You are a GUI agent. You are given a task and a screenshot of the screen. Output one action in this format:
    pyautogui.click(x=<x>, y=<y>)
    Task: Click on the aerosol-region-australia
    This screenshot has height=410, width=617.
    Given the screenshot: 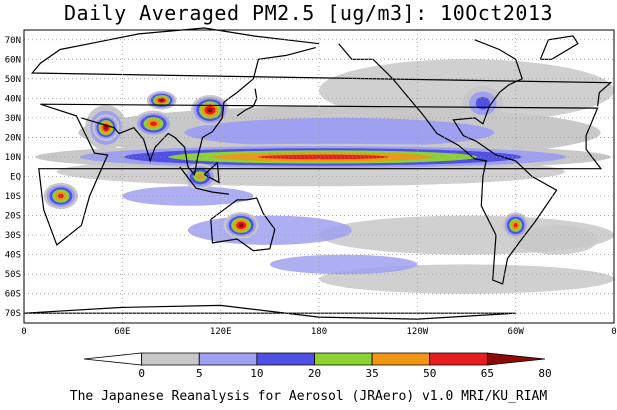 What is the action you would take?
    pyautogui.click(x=241, y=225)
    